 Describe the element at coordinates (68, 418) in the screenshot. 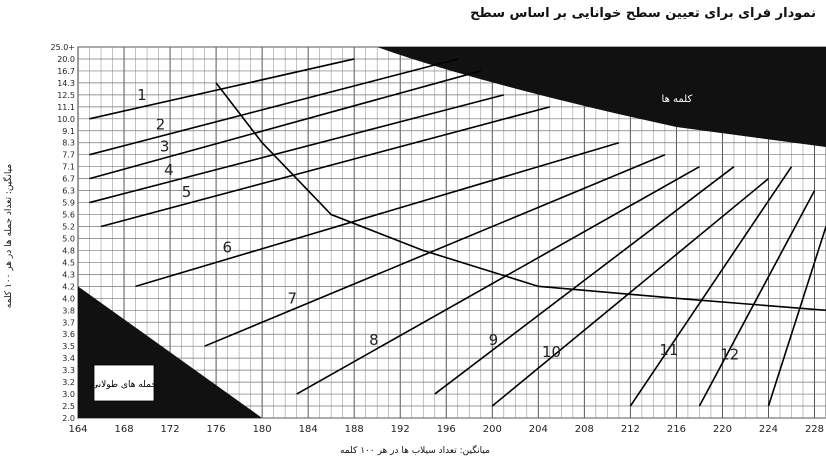

I see `y-tick-label: 2.0` at that location.